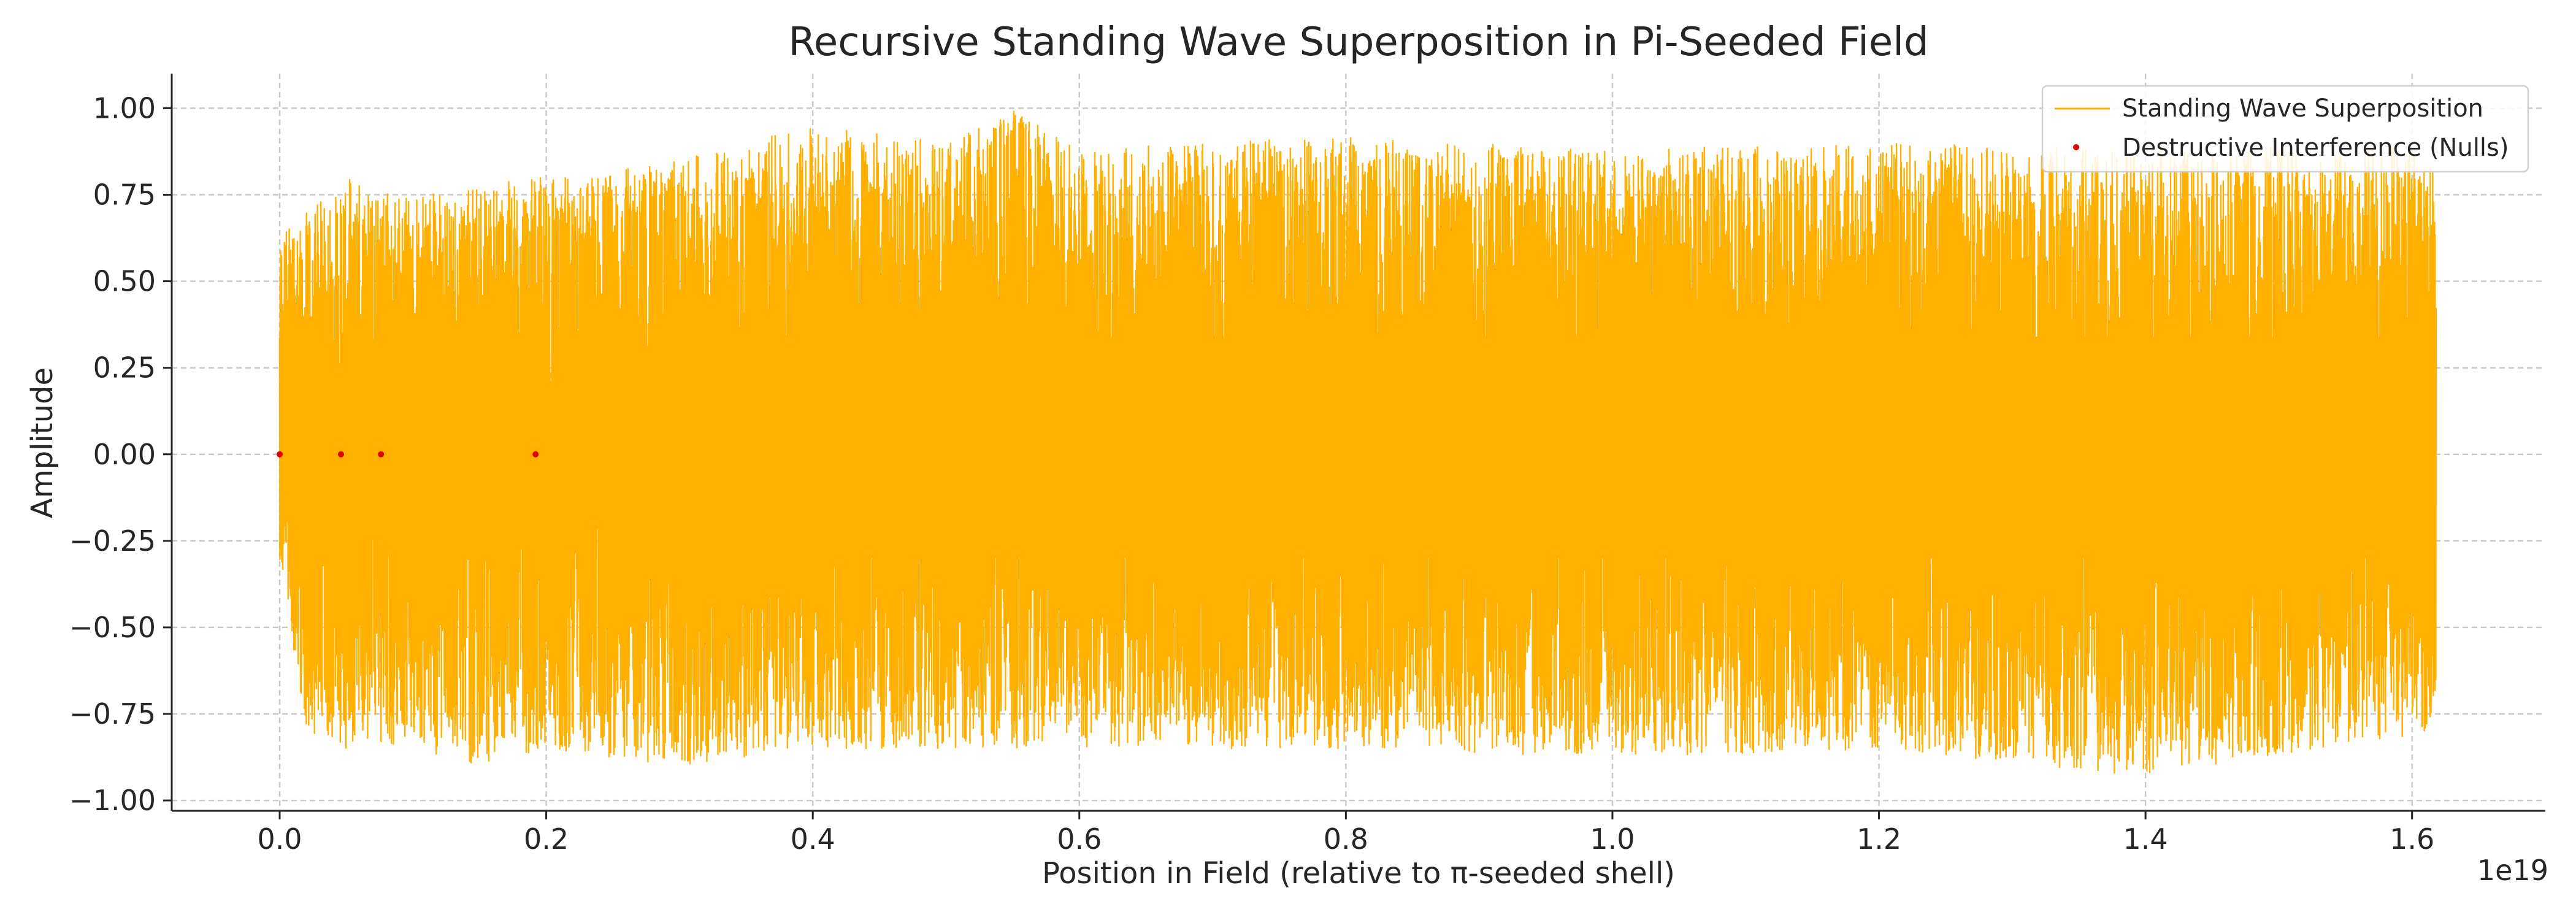  What do you see at coordinates (42, 442) in the screenshot?
I see `y-axis-label: Amplitude` at bounding box center [42, 442].